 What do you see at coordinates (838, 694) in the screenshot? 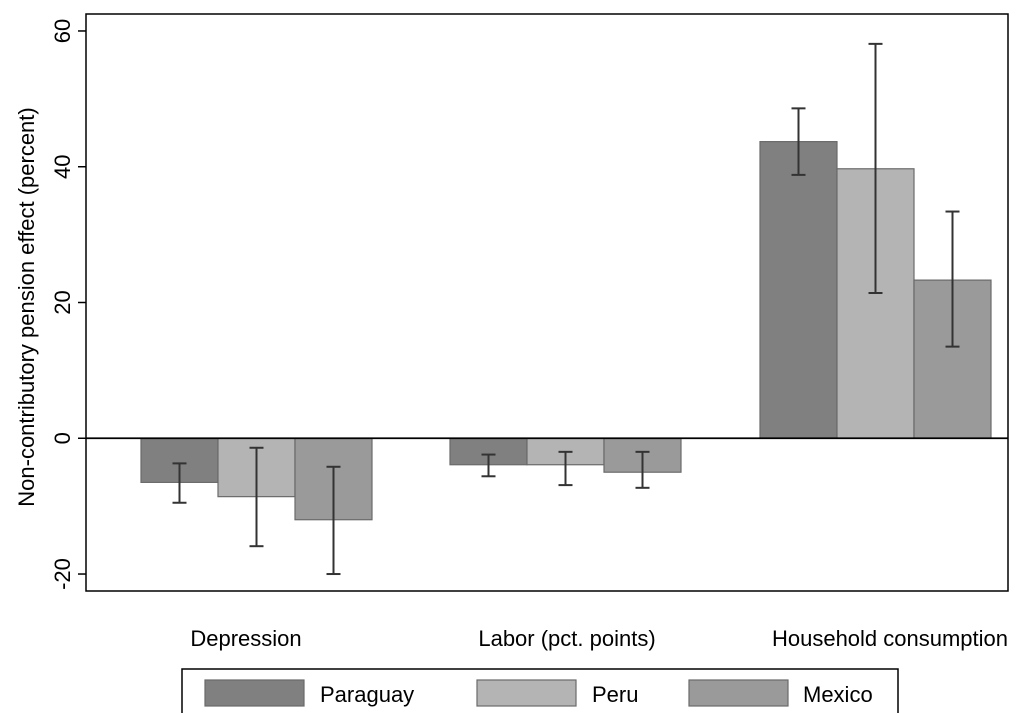
I see `legend-label: Mexico` at bounding box center [838, 694].